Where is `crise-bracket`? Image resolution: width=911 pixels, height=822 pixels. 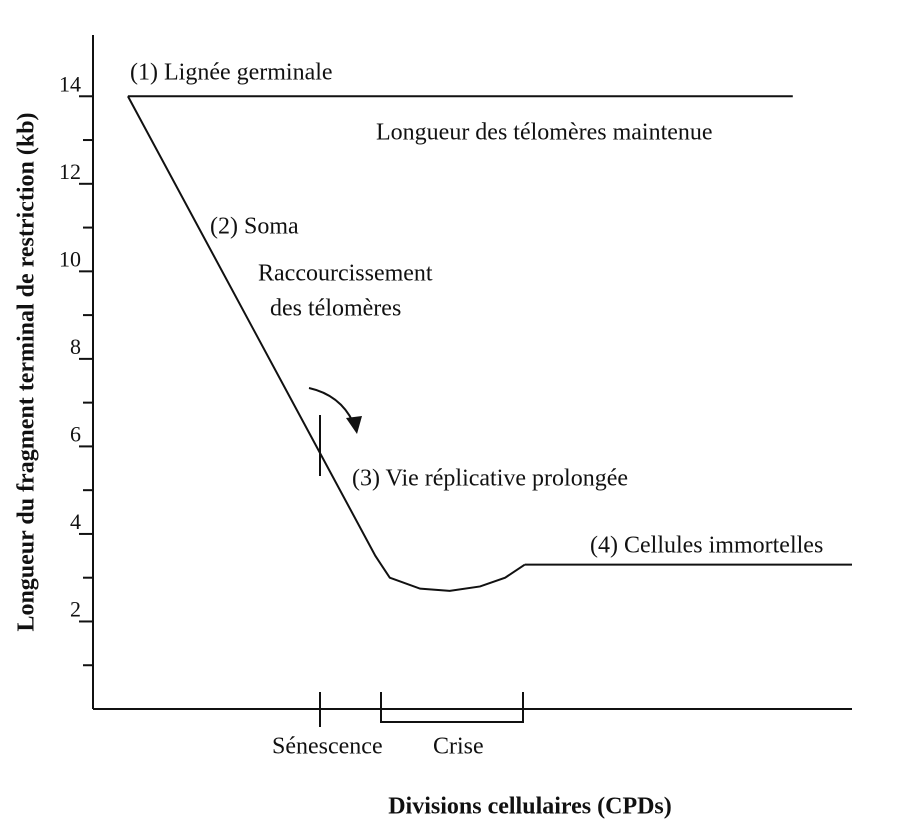
crise-bracket is located at coordinates (452, 707).